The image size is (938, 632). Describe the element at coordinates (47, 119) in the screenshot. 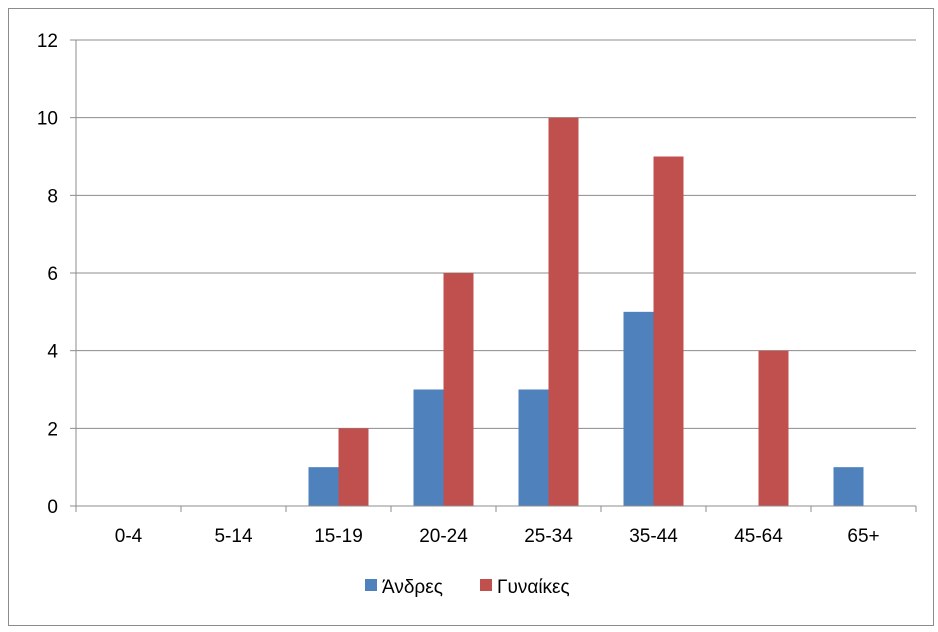

I see `y-tick-label: 10` at that location.